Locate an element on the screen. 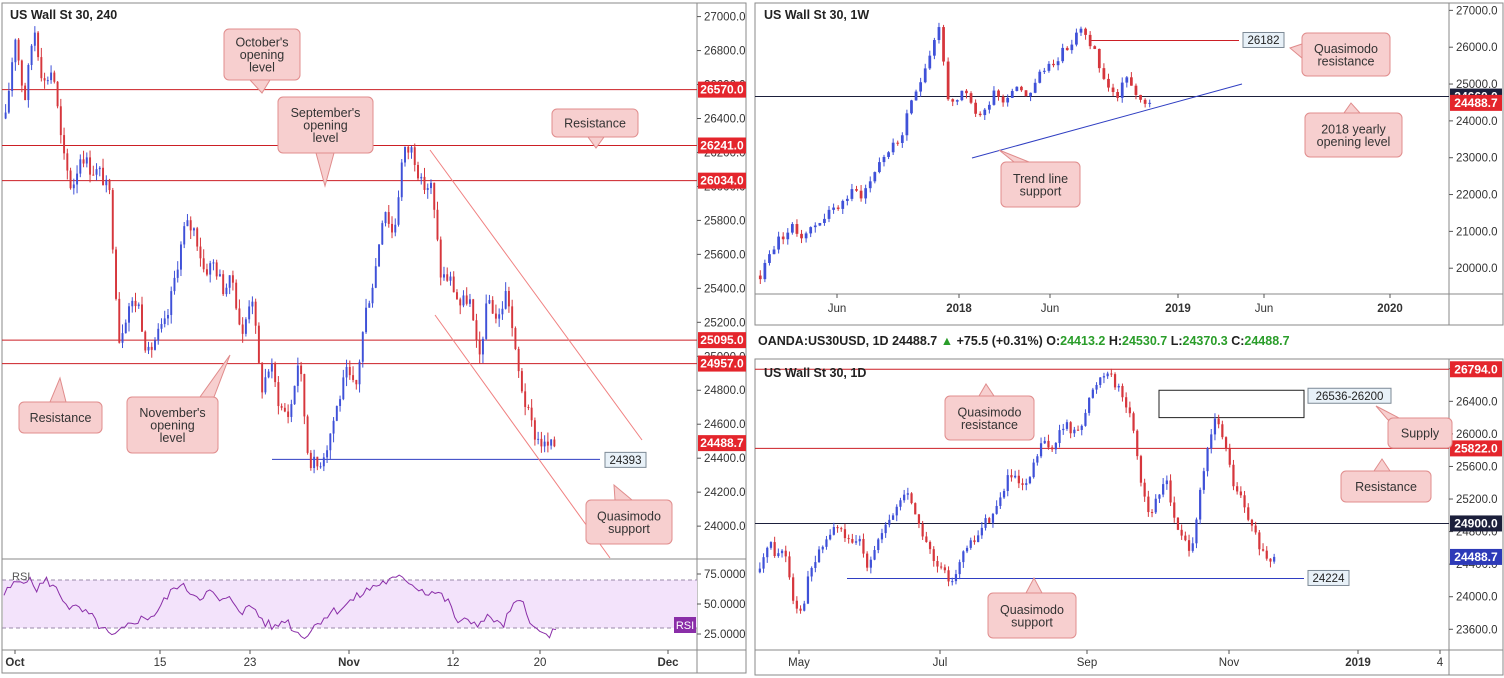 The height and width of the screenshot is (678, 1504). h4-level-label-bg is located at coordinates (722, 89).